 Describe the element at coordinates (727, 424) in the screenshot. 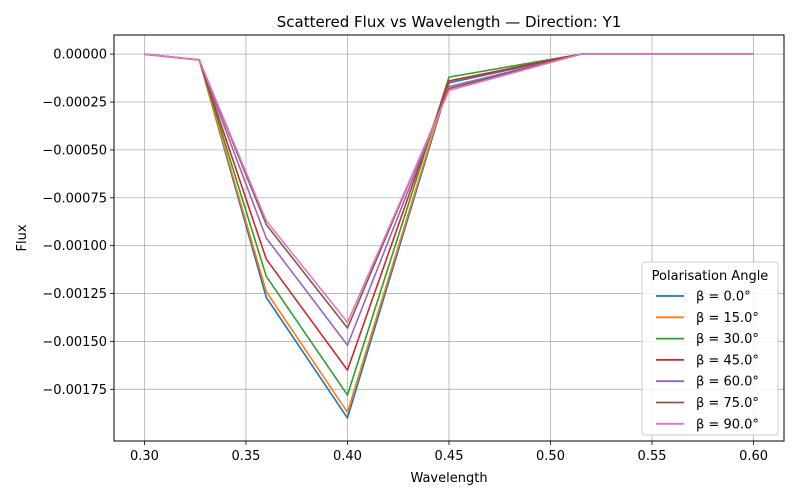

I see `legend-label-6: β = 90.0°` at that location.